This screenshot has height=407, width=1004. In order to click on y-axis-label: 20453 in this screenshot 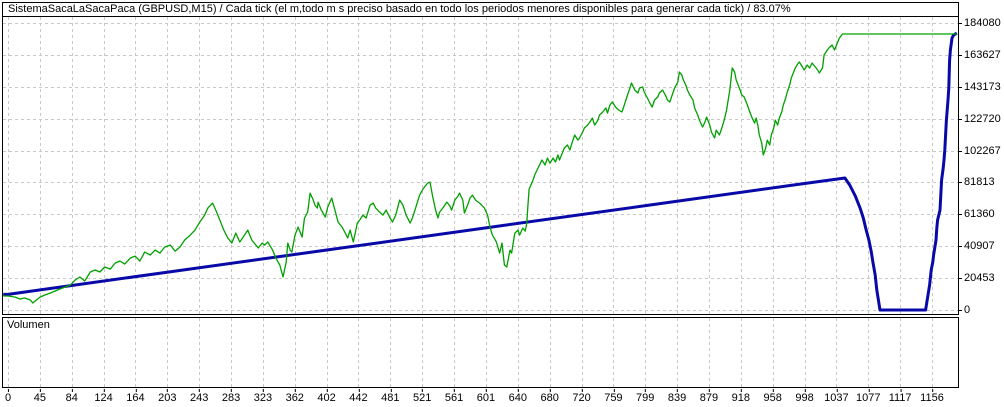, I will do `click(976, 278)`.